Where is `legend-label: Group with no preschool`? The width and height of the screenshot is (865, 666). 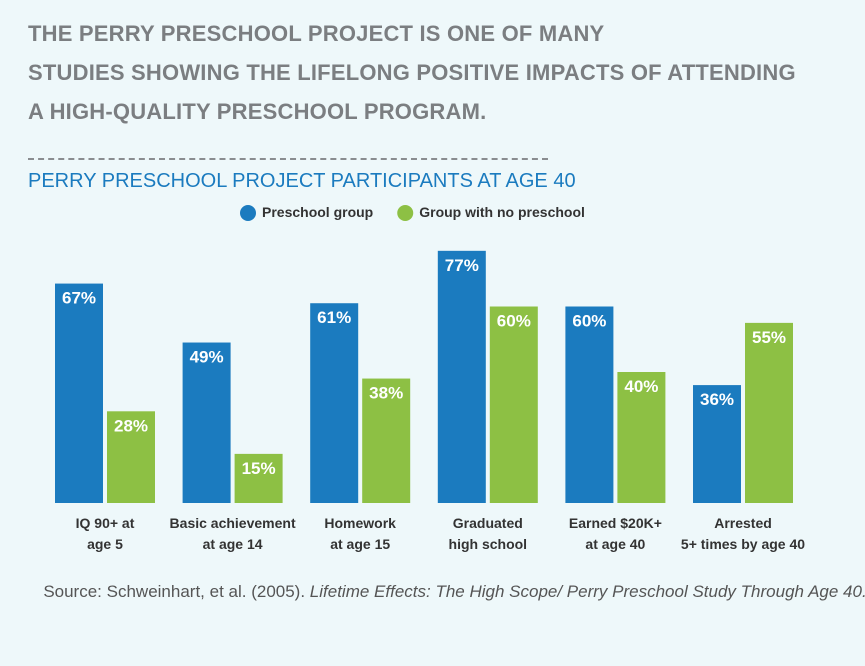
legend-label: Group with no preschool is located at coordinates (502, 212).